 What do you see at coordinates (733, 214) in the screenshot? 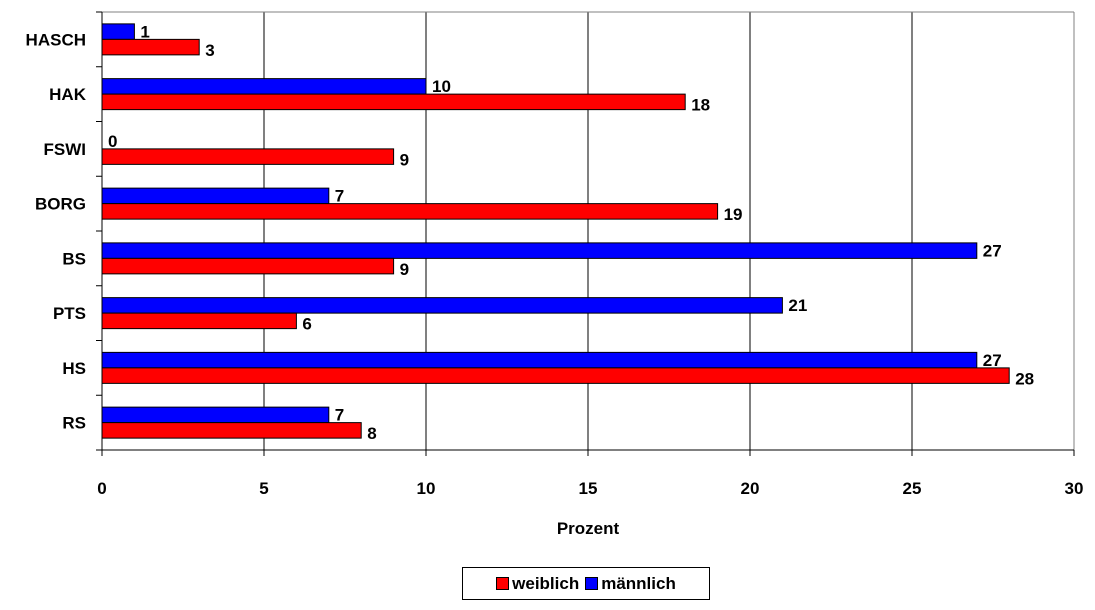
I see `data-label-weiblich-borg: 19` at bounding box center [733, 214].